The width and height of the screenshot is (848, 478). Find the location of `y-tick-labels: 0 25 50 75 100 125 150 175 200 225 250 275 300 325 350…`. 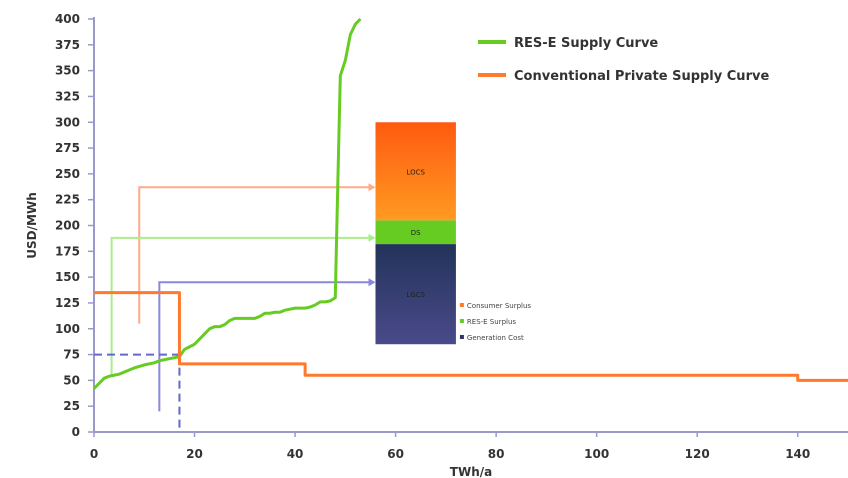

y-tick-labels: 0 25 50 75 100 125 150 175 200 225 250 275 300 325 350… is located at coordinates (74, 225).